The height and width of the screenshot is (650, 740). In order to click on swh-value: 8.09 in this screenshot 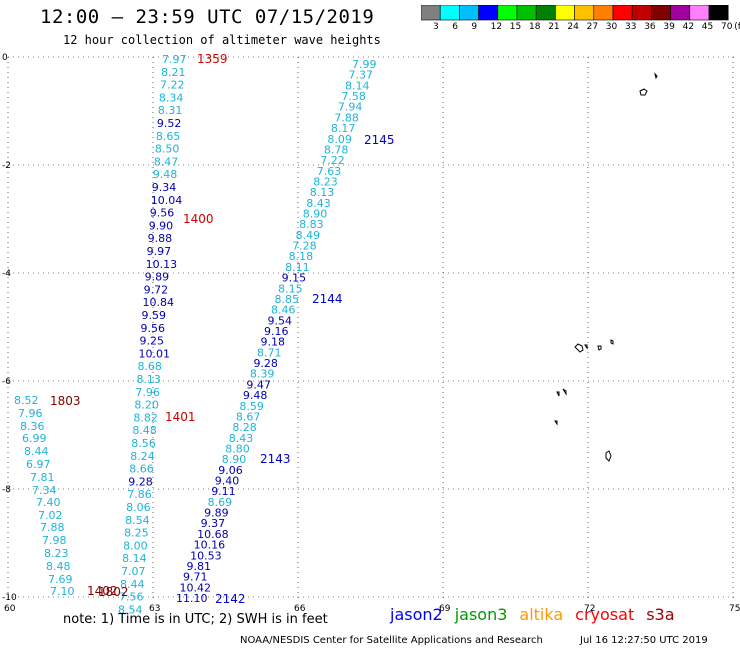, I will do `click(339, 139)`.